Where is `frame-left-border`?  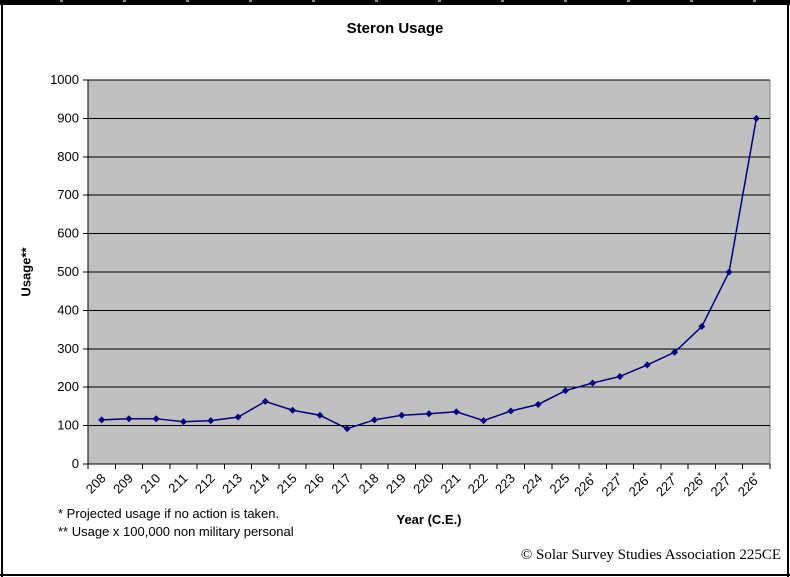 frame-left-border is located at coordinates (2, 291).